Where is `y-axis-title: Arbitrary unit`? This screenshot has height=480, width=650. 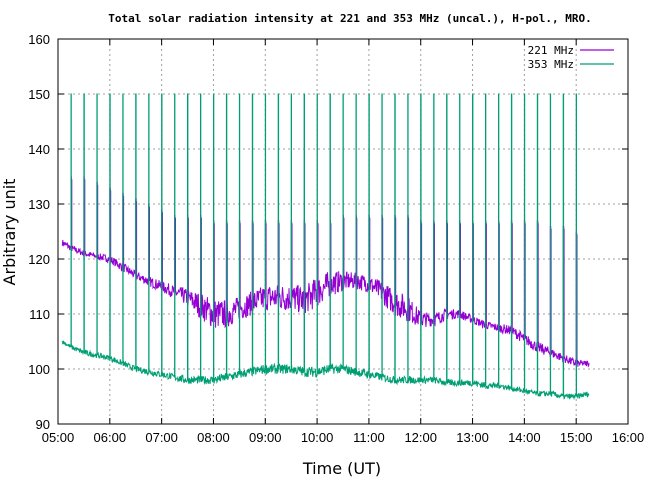 y-axis-title: Arbitrary unit is located at coordinates (9, 232).